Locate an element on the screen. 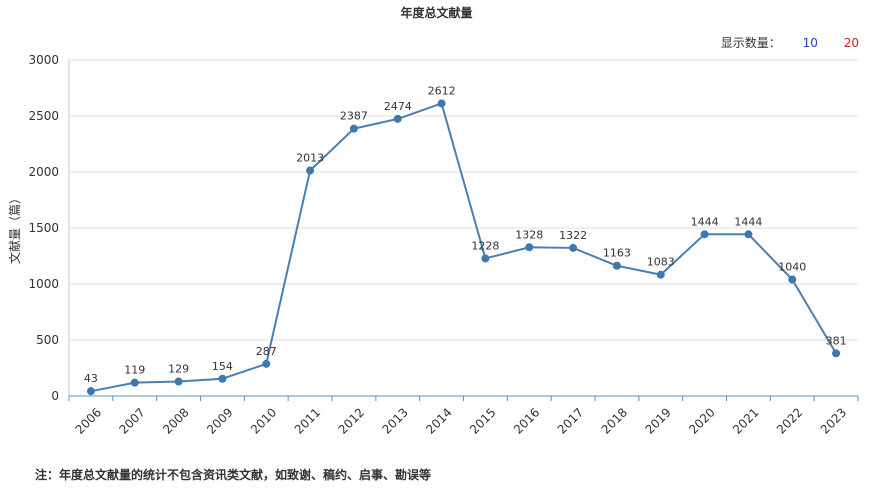 This screenshot has width=873, height=488. x-tick-label: 2015 is located at coordinates (482, 420).